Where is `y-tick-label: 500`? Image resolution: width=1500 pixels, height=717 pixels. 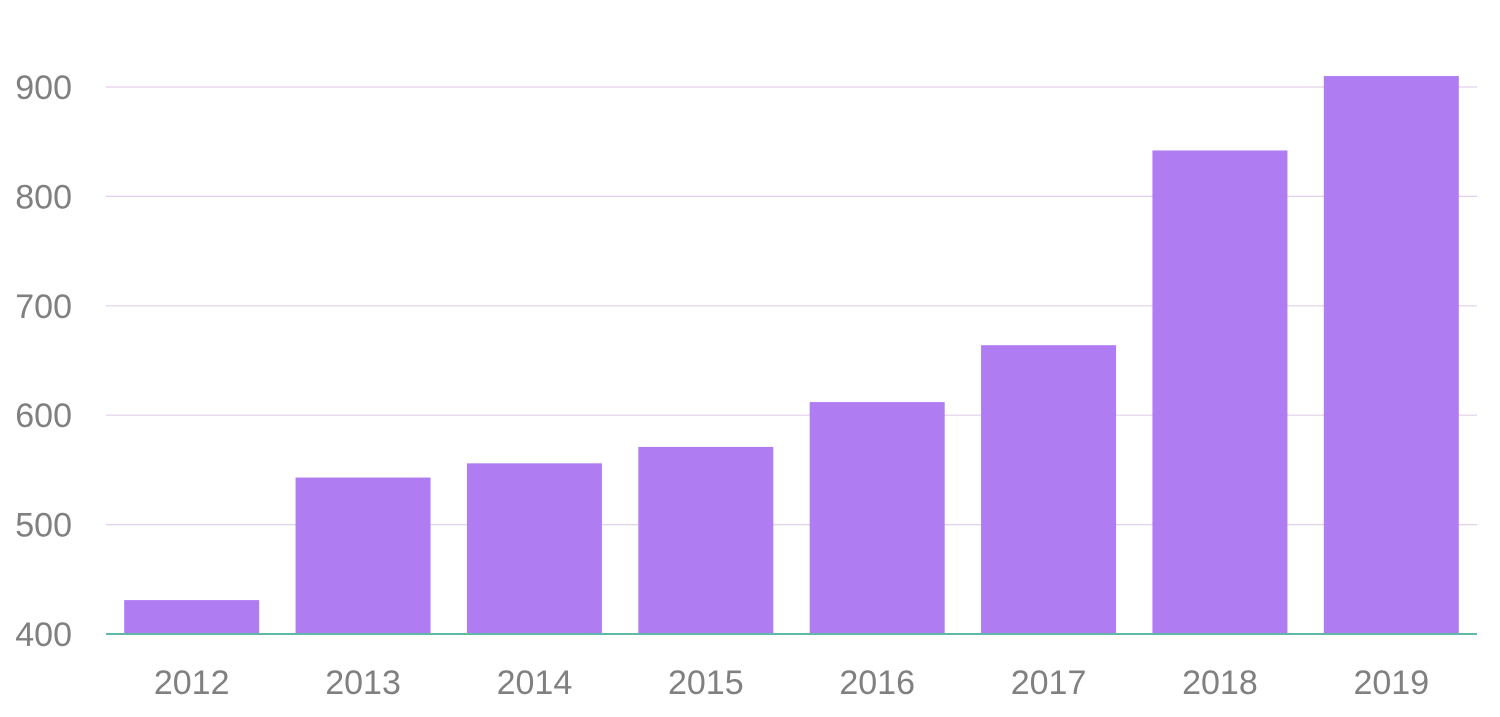
y-tick-label: 500 is located at coordinates (43, 526).